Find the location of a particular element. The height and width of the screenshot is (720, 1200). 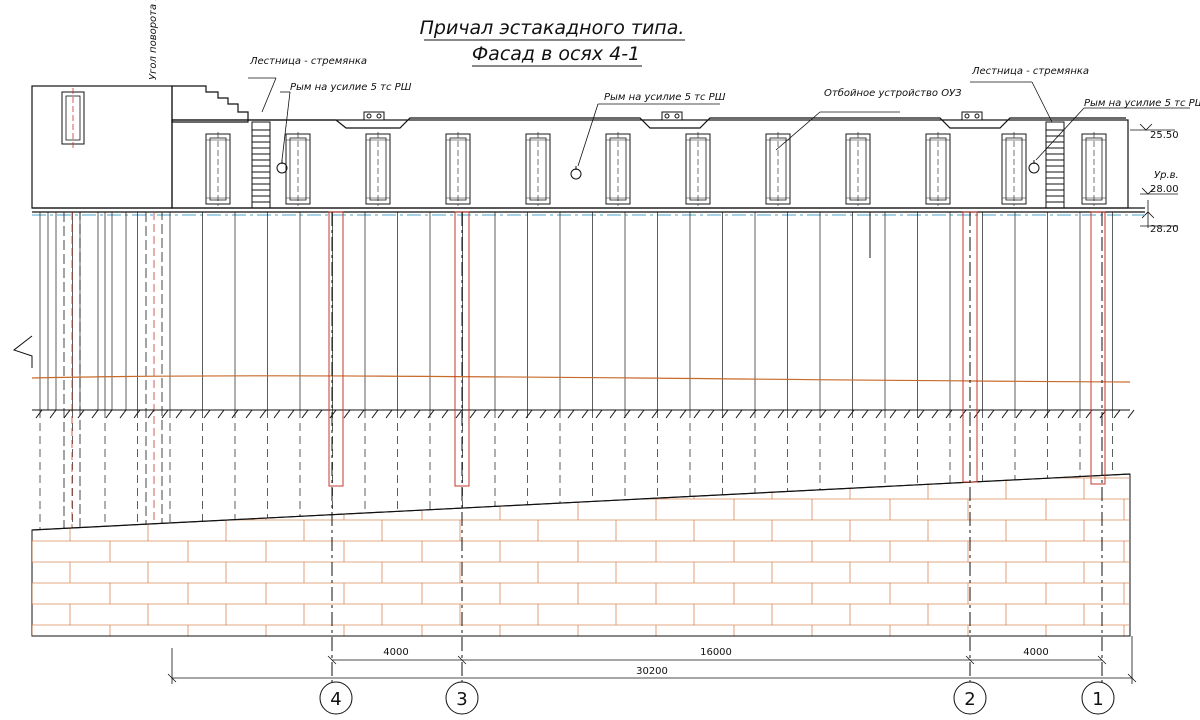

eye-right-label: Рым на усилие 5 тс РШ is located at coordinates (1142, 103).